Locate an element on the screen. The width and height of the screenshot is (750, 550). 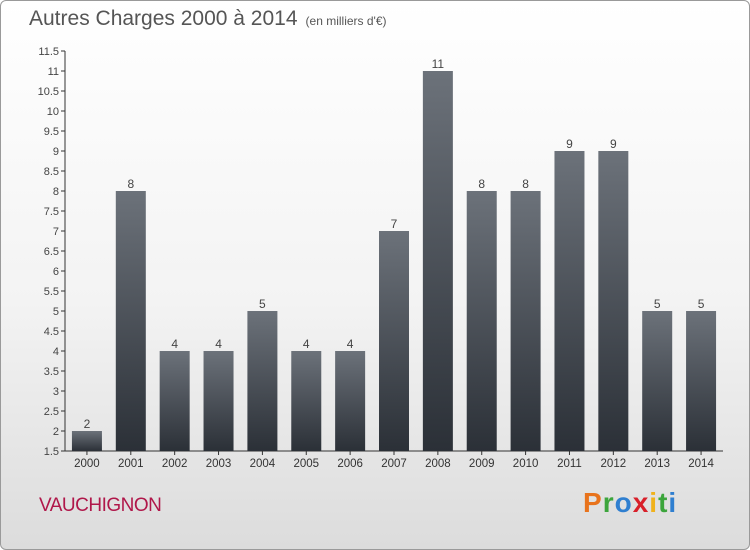
logo-letter: t is located at coordinates (663, 502).